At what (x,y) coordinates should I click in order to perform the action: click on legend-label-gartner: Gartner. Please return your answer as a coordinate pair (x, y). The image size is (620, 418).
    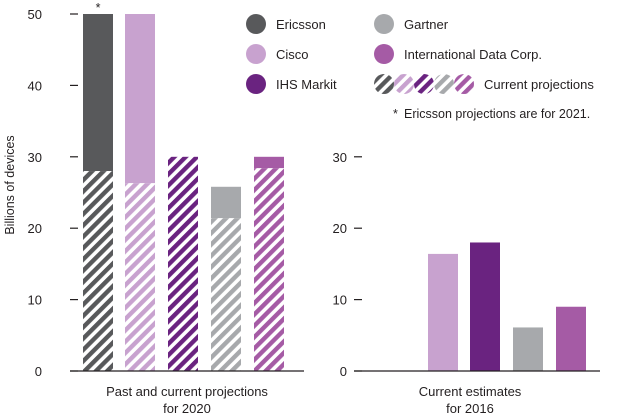
    Looking at the image, I should click on (426, 24).